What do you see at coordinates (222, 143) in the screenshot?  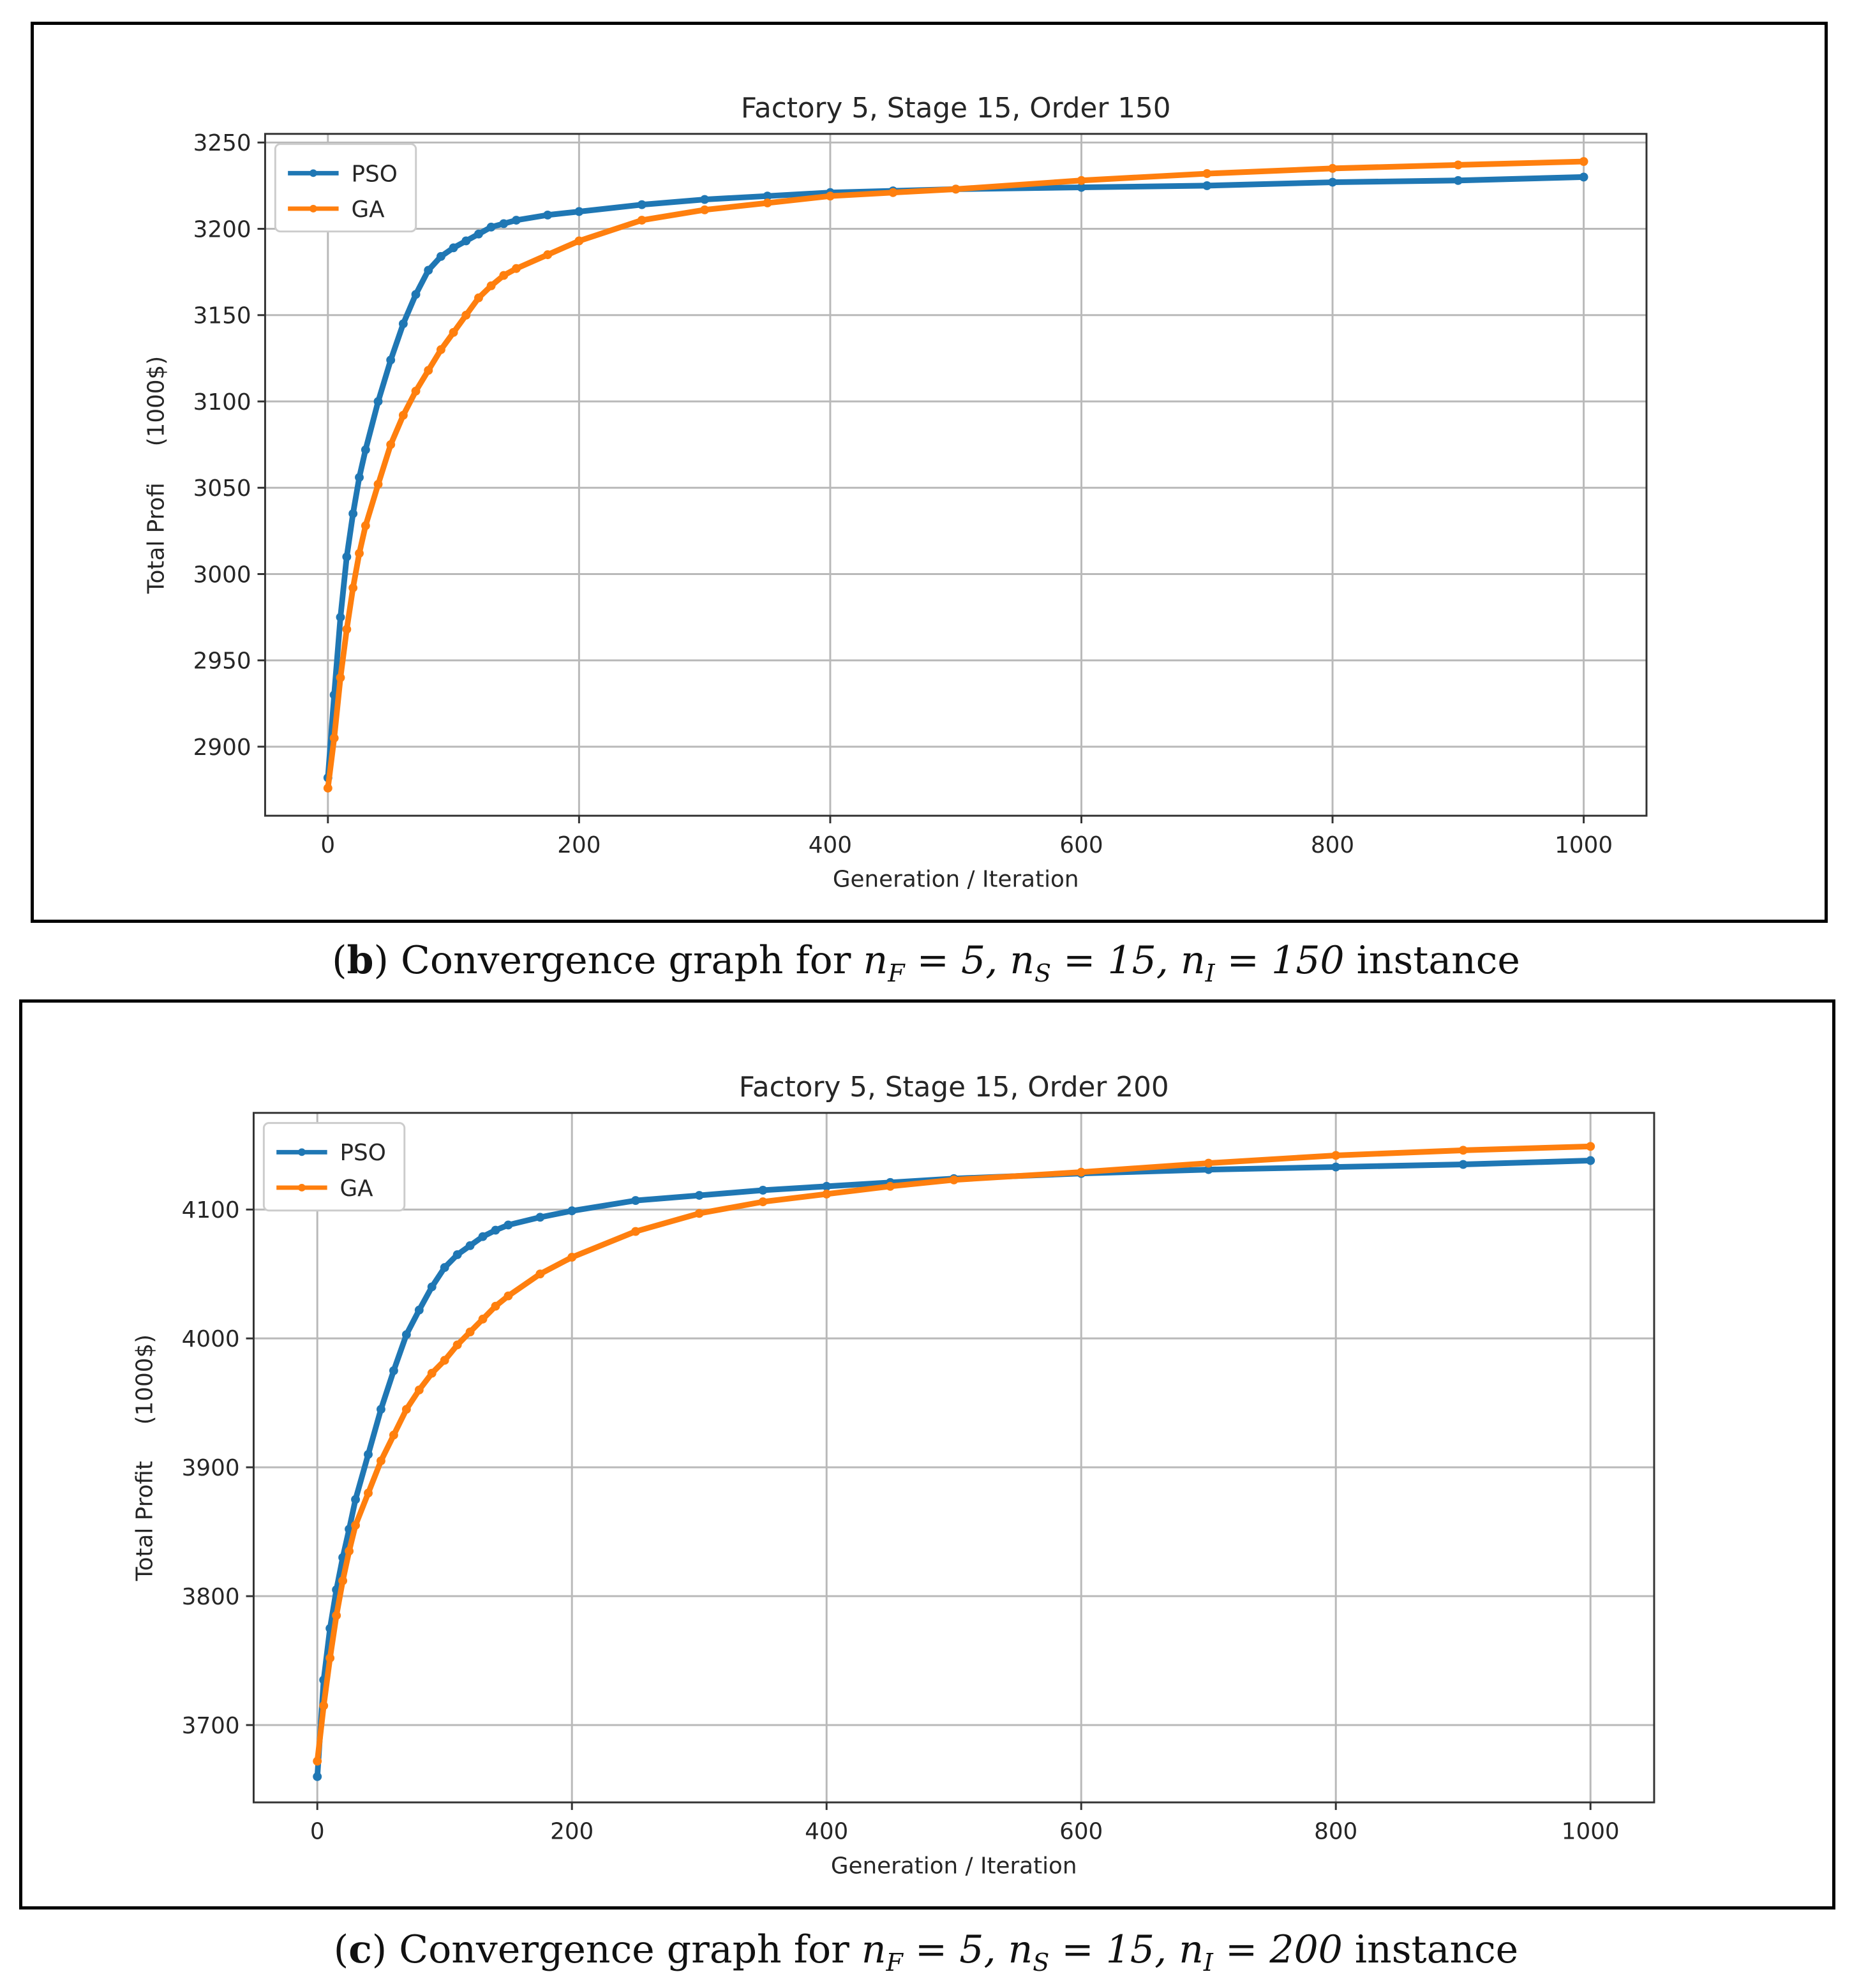 I see `y-tick-label: 3250` at bounding box center [222, 143].